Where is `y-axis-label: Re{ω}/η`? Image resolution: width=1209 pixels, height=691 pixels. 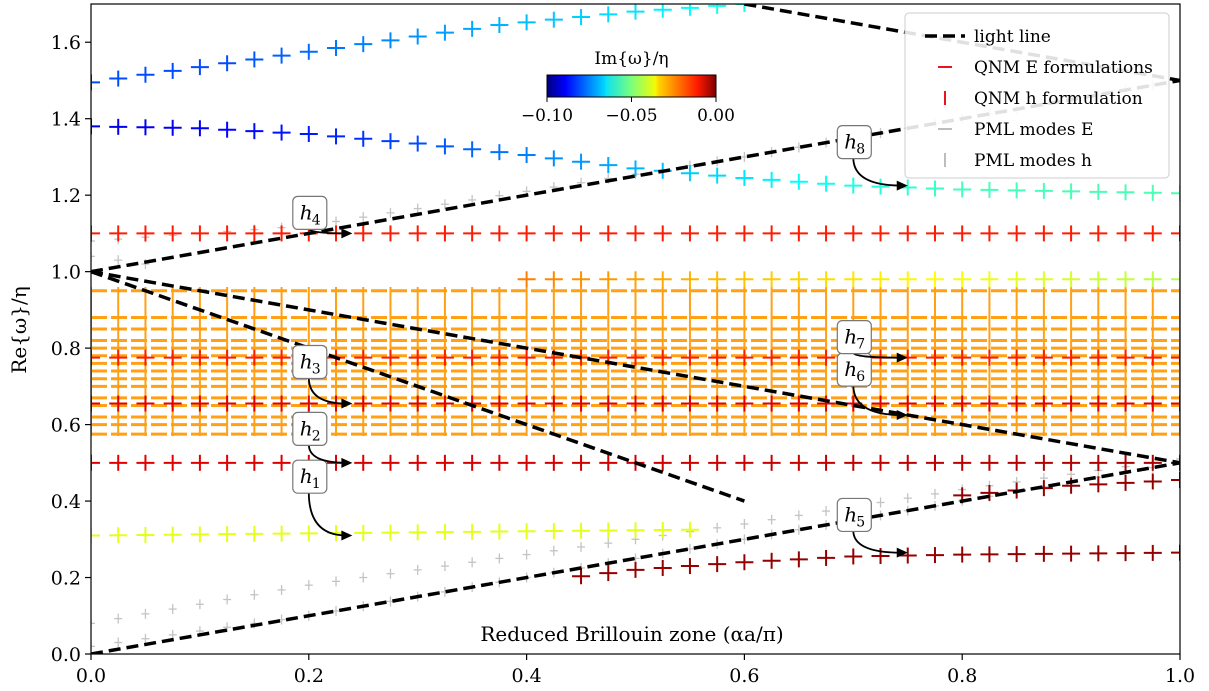
y-axis-label: Re{ω}/η is located at coordinates (19, 329).